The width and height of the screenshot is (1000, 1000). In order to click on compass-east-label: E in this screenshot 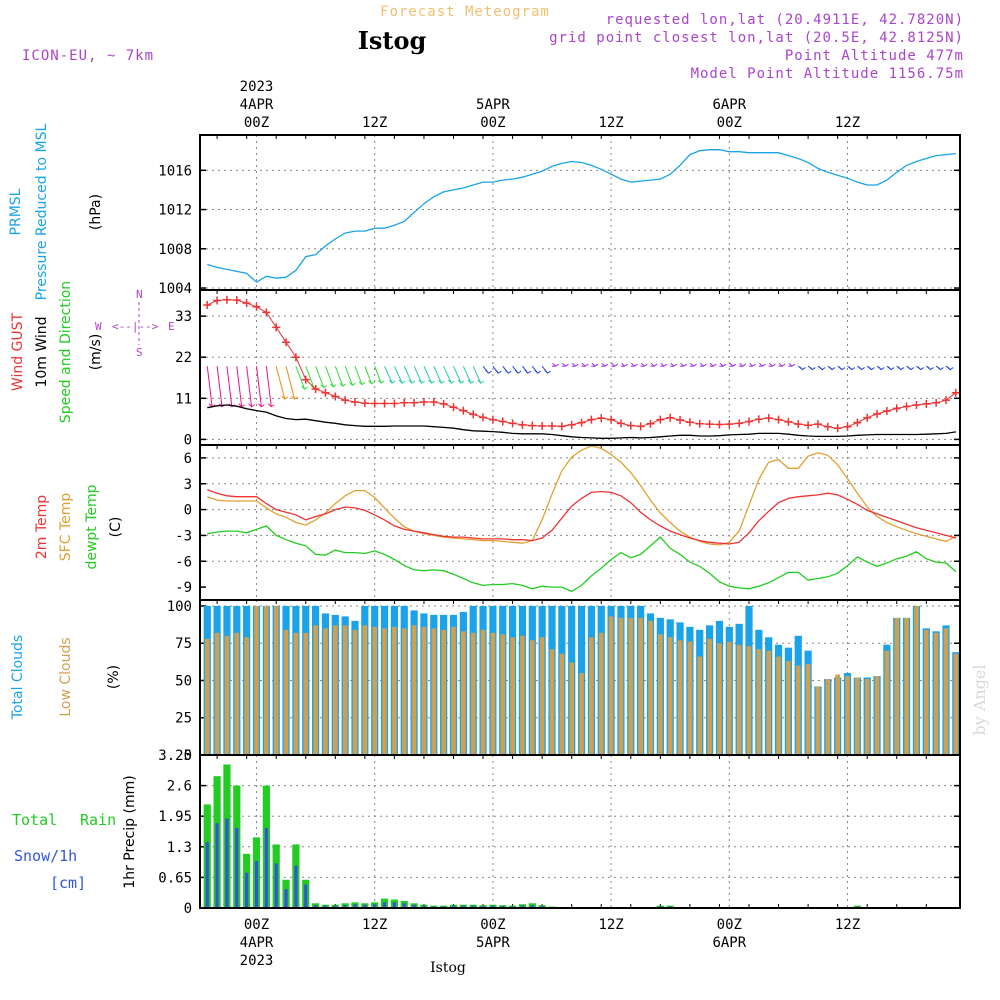, I will do `click(171, 326)`.